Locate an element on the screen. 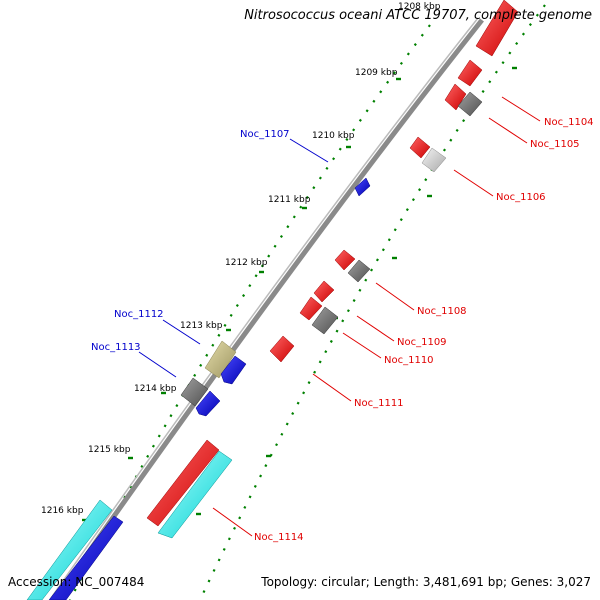  genes-value: 3,027 is located at coordinates (573, 582).